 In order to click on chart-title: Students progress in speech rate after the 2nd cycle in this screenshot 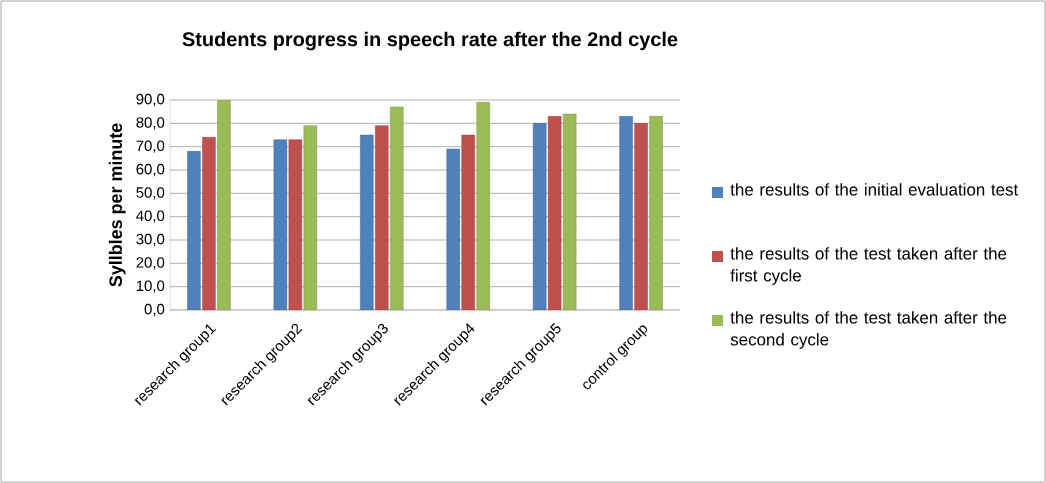, I will do `click(430, 41)`.